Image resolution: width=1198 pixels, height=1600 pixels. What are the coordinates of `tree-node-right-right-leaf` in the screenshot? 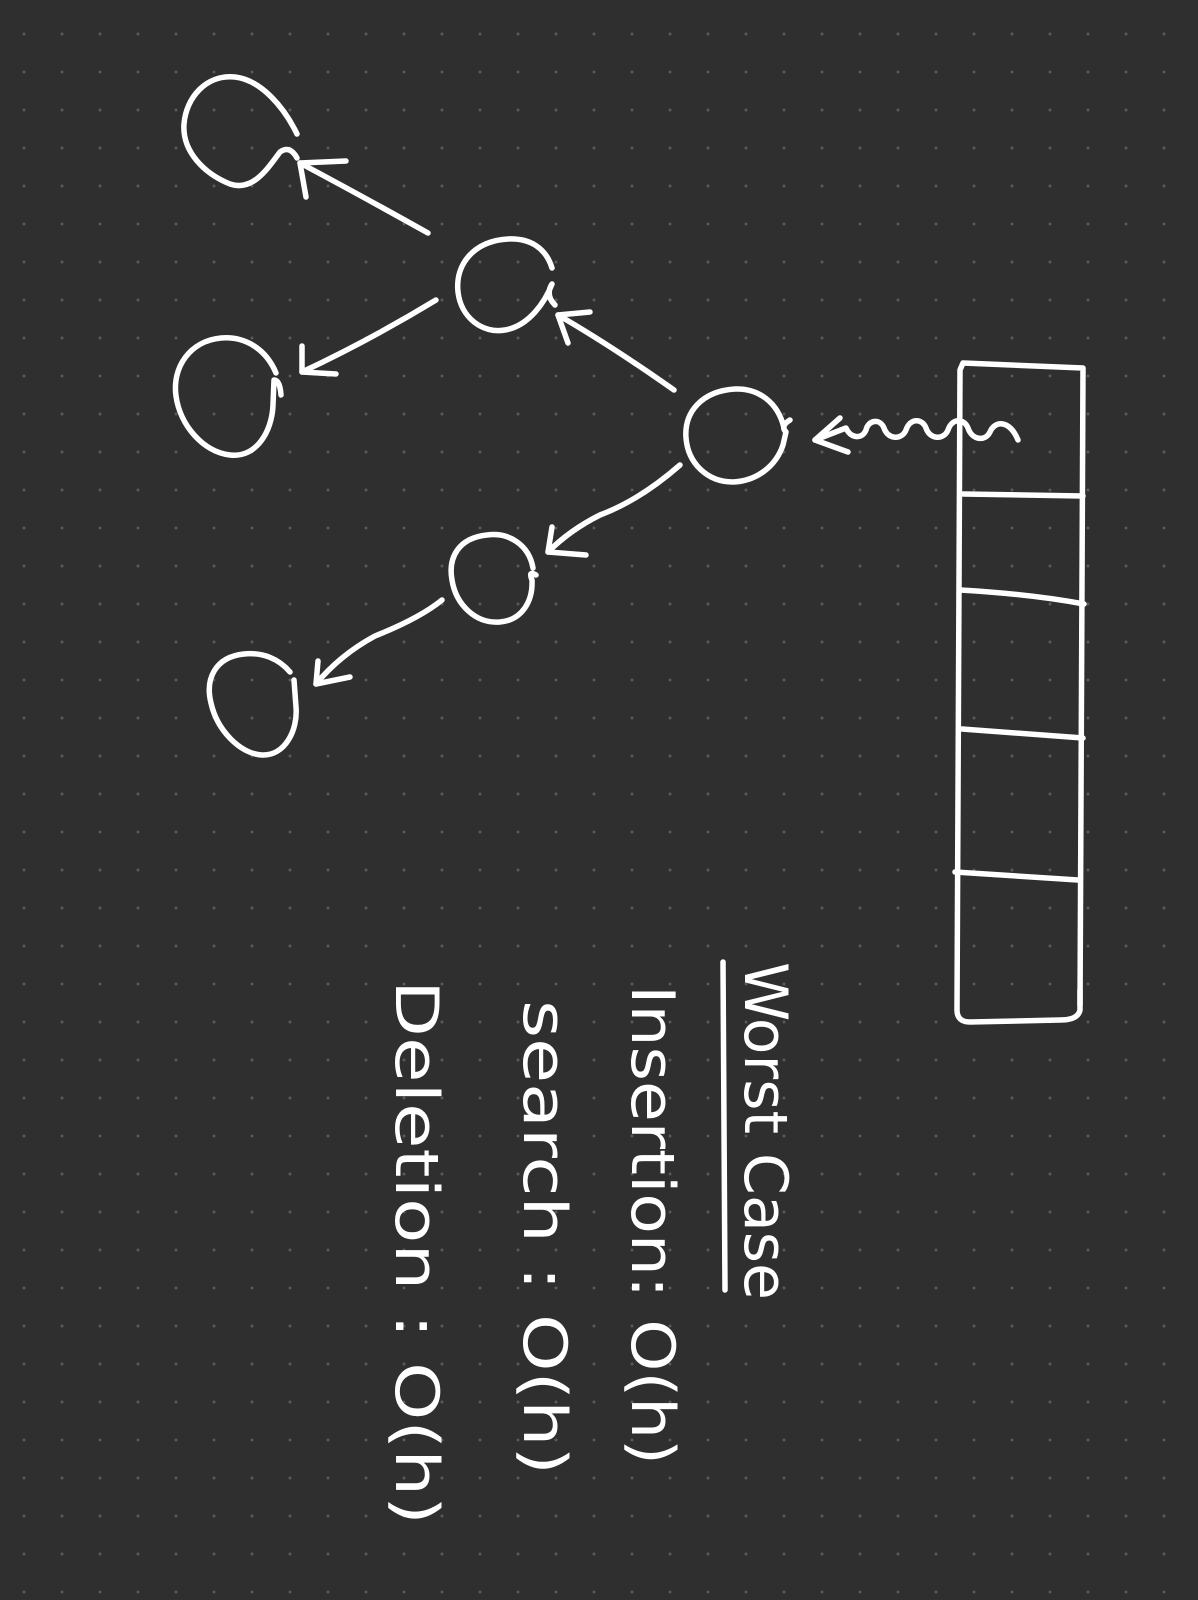 It's located at (252, 704).